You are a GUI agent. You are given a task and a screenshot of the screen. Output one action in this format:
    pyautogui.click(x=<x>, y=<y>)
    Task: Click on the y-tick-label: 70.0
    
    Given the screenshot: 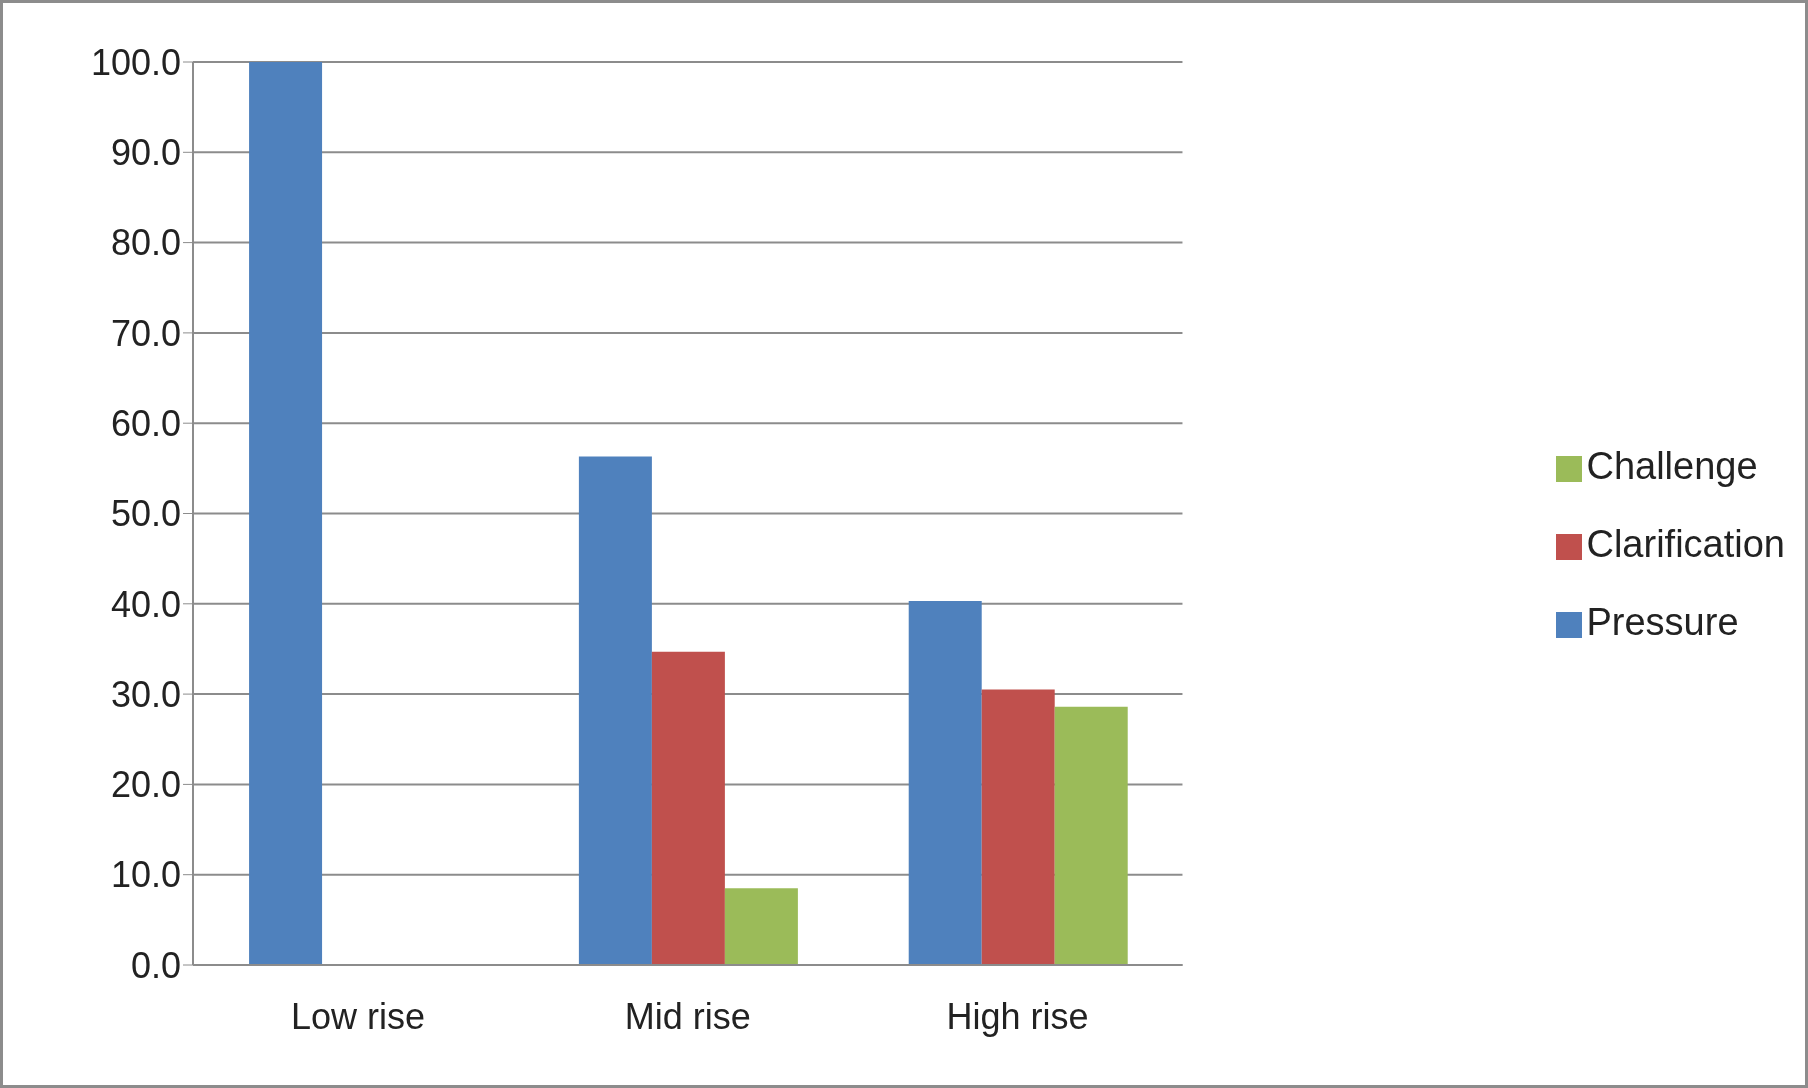 What is the action you would take?
    pyautogui.click(x=145, y=333)
    